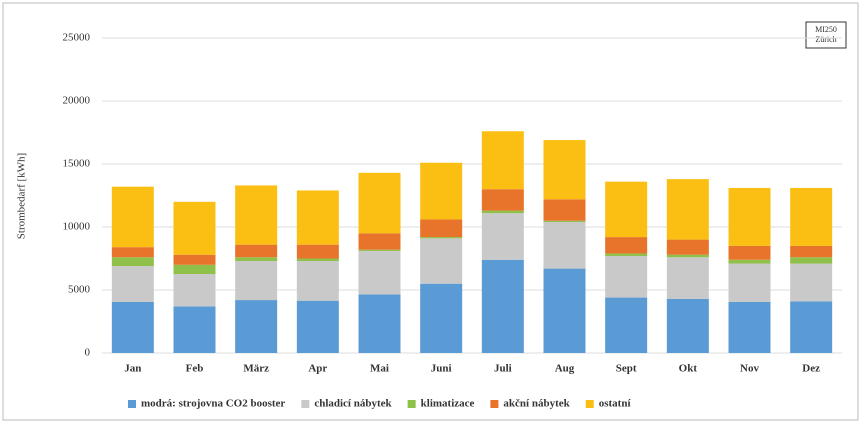  I want to click on y-tick-label: 15000, so click(77, 164).